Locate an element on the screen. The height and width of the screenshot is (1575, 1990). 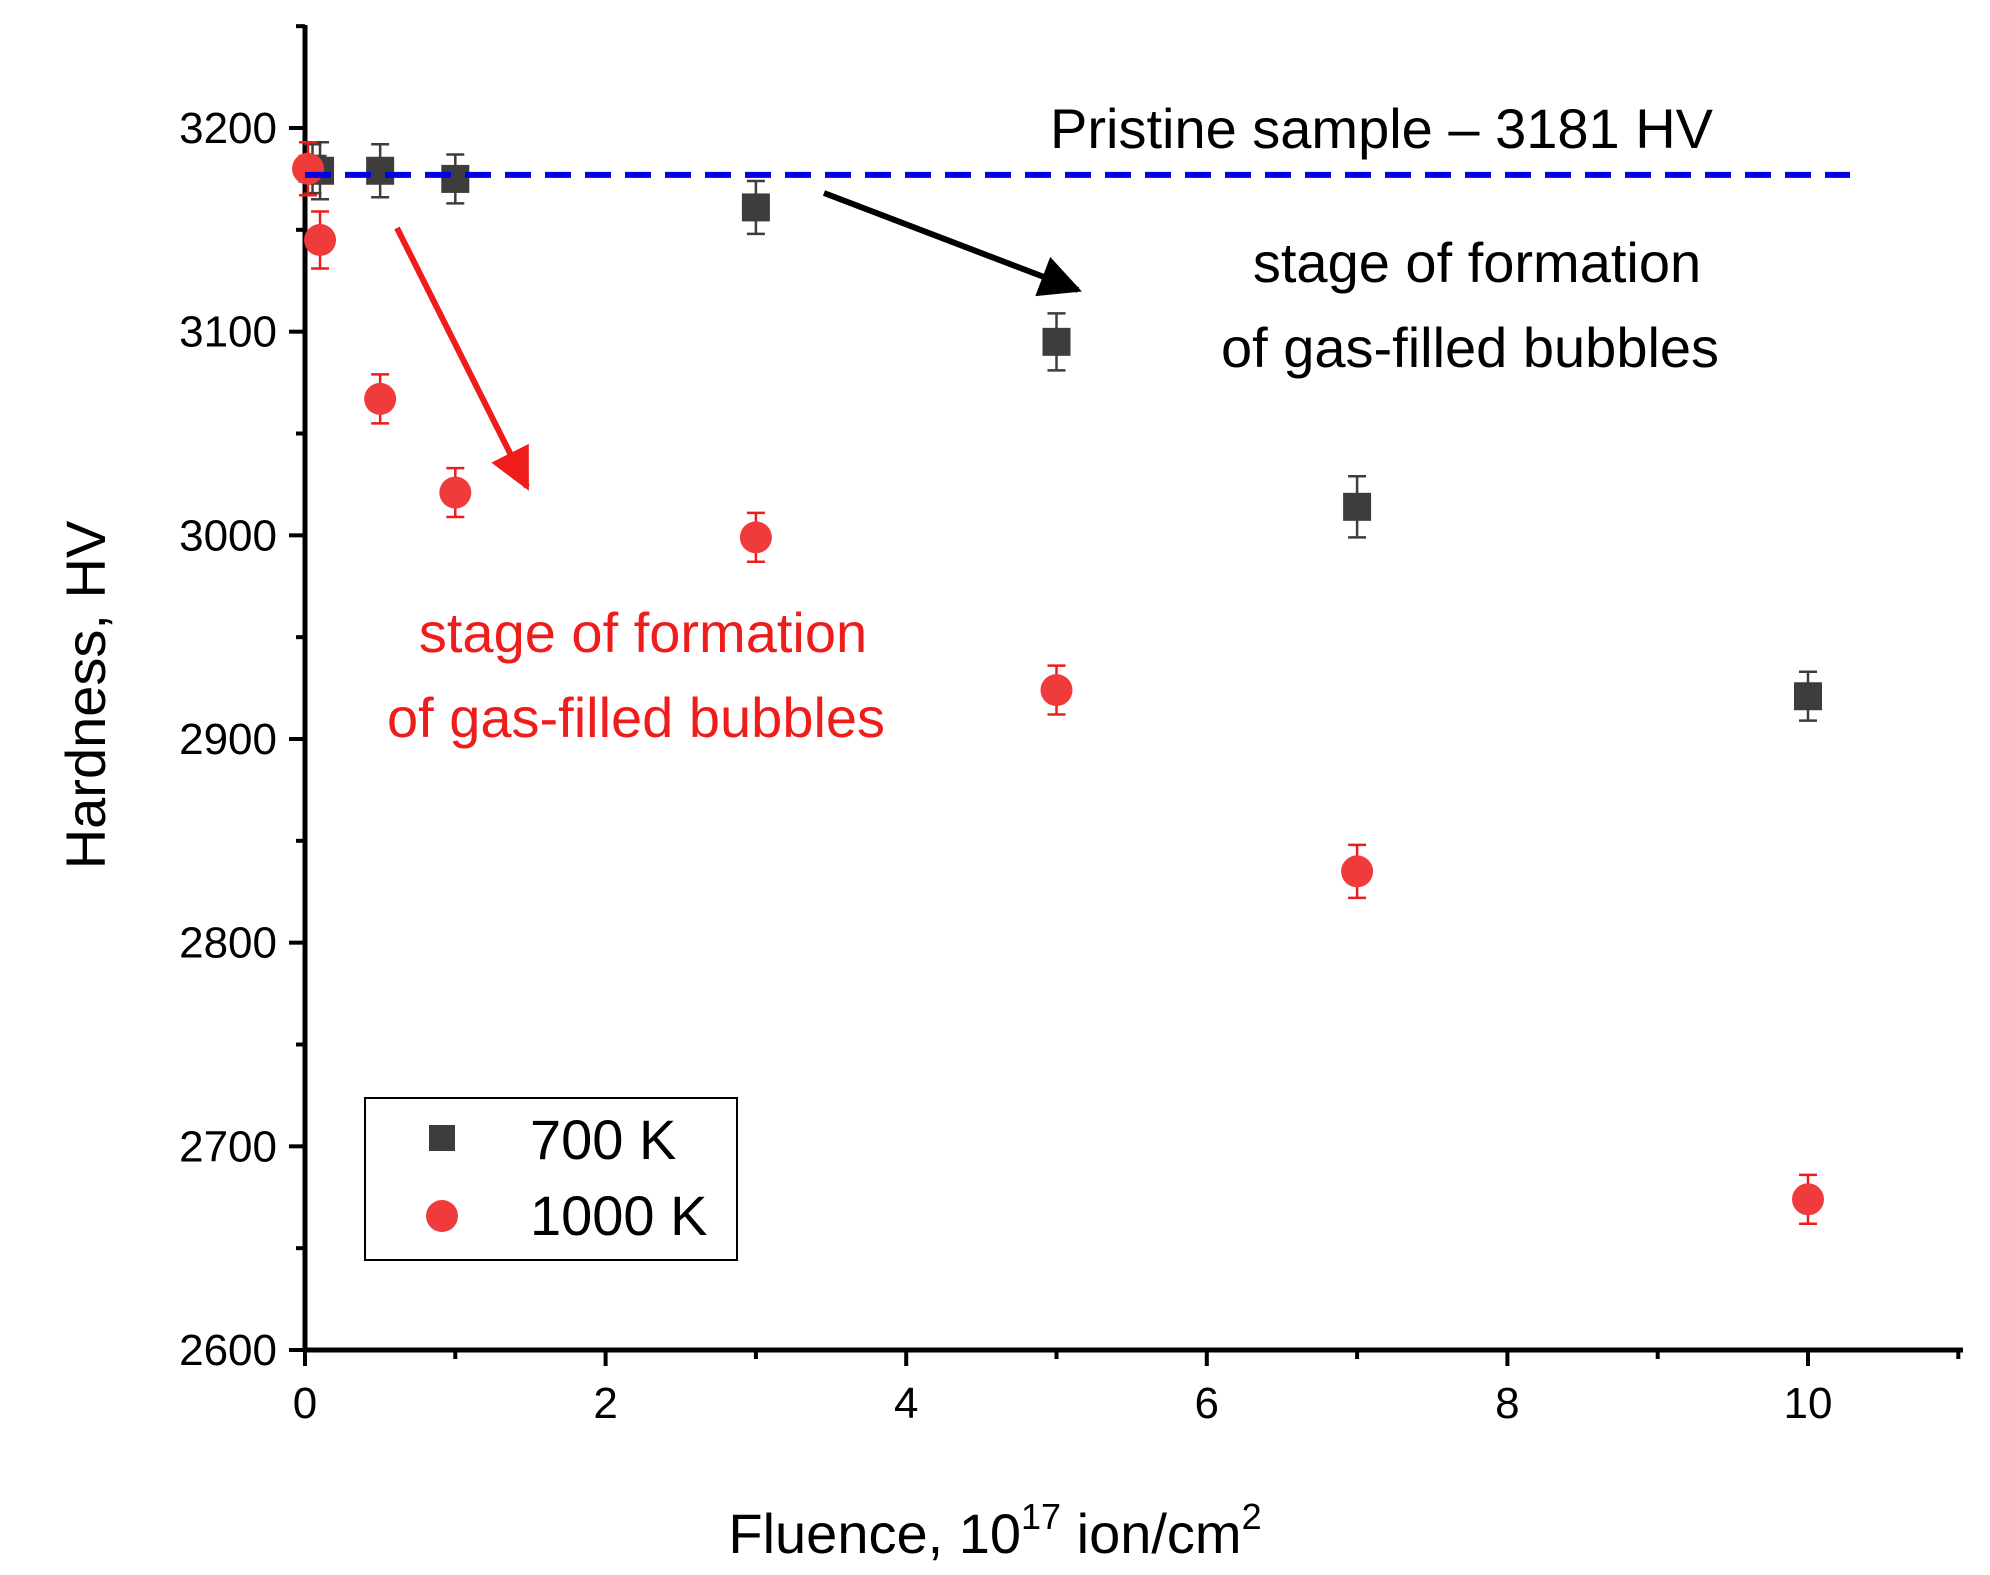
legend-marker-1000k is located at coordinates (442, 1216).